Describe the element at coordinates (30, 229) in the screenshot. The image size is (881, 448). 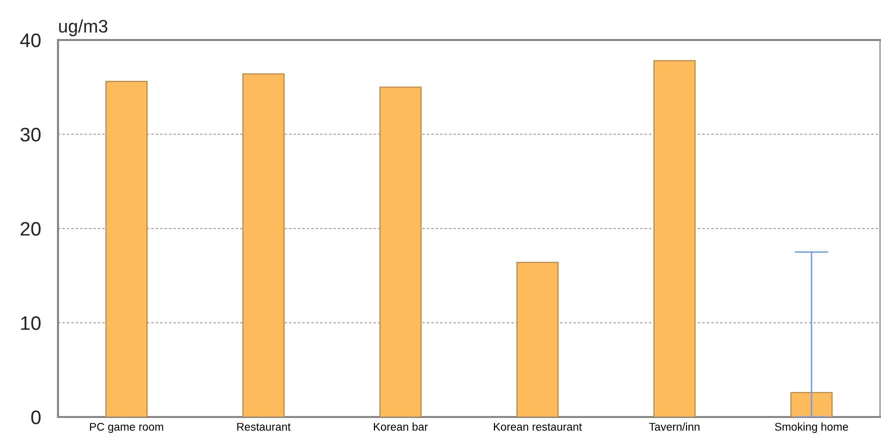
I see `y-tick-label: 20` at that location.